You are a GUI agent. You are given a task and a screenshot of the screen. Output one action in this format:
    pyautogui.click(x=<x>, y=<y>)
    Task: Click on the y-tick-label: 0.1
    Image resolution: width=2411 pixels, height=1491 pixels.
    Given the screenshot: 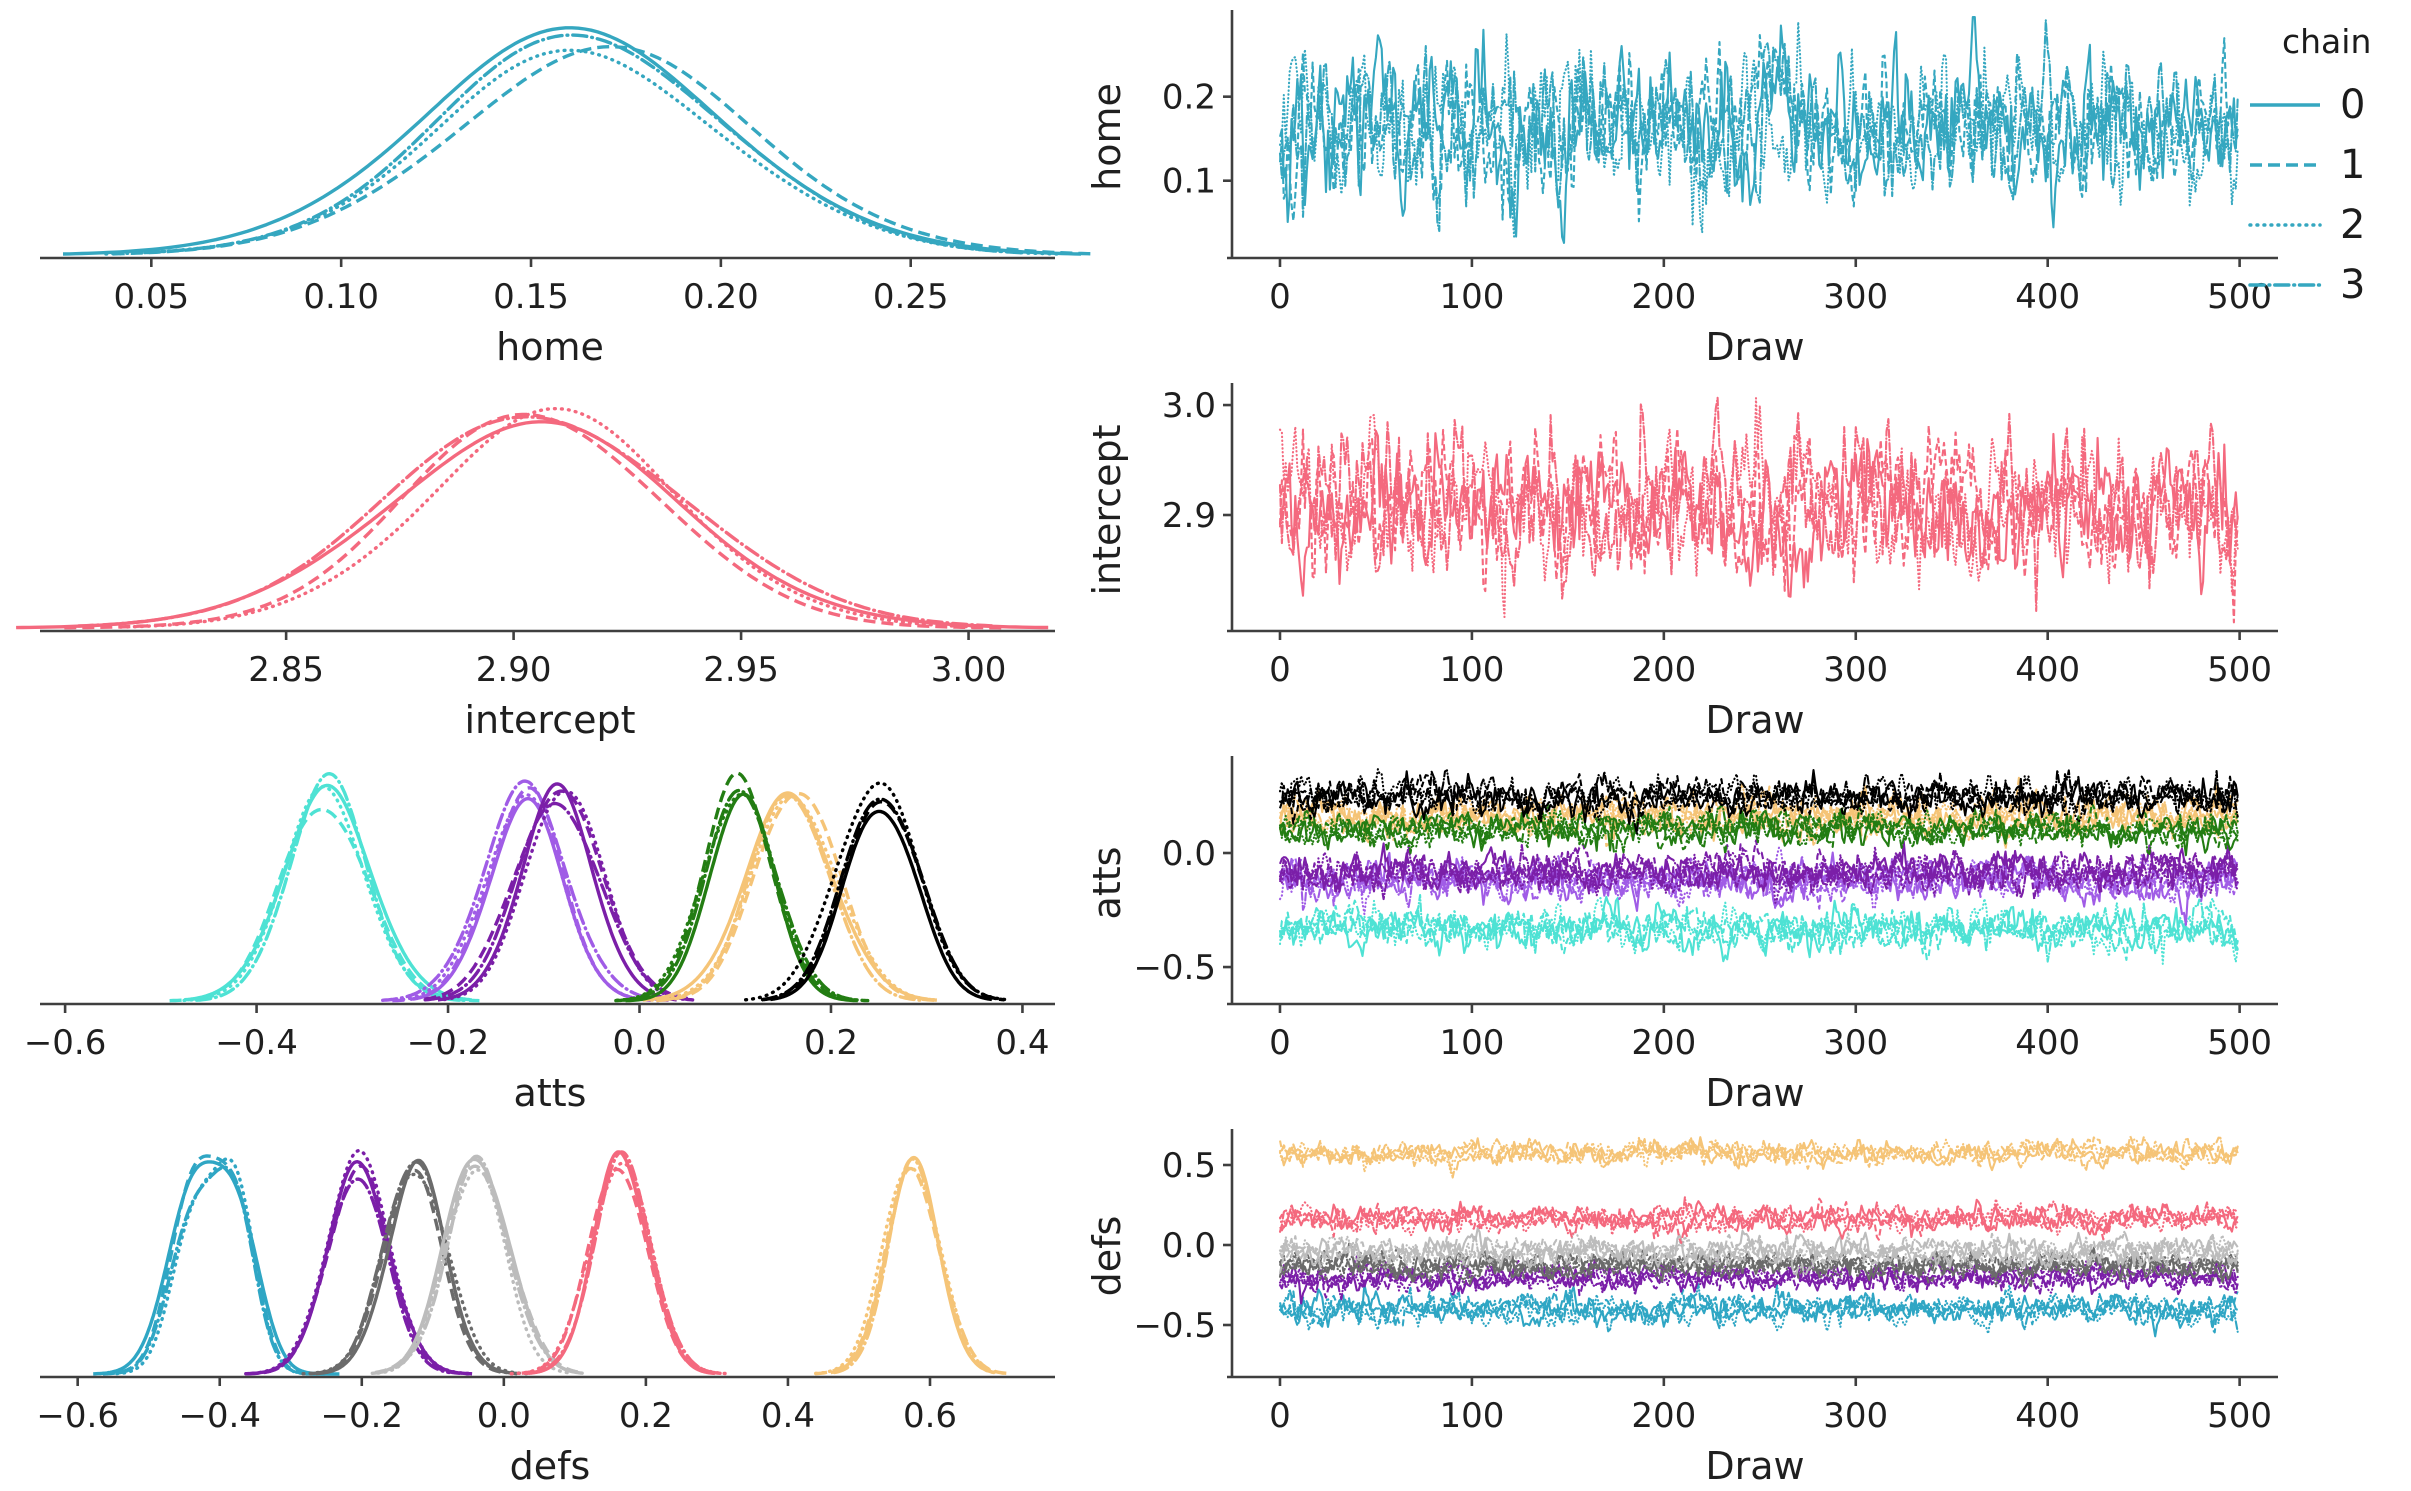 What is the action you would take?
    pyautogui.click(x=1189, y=182)
    